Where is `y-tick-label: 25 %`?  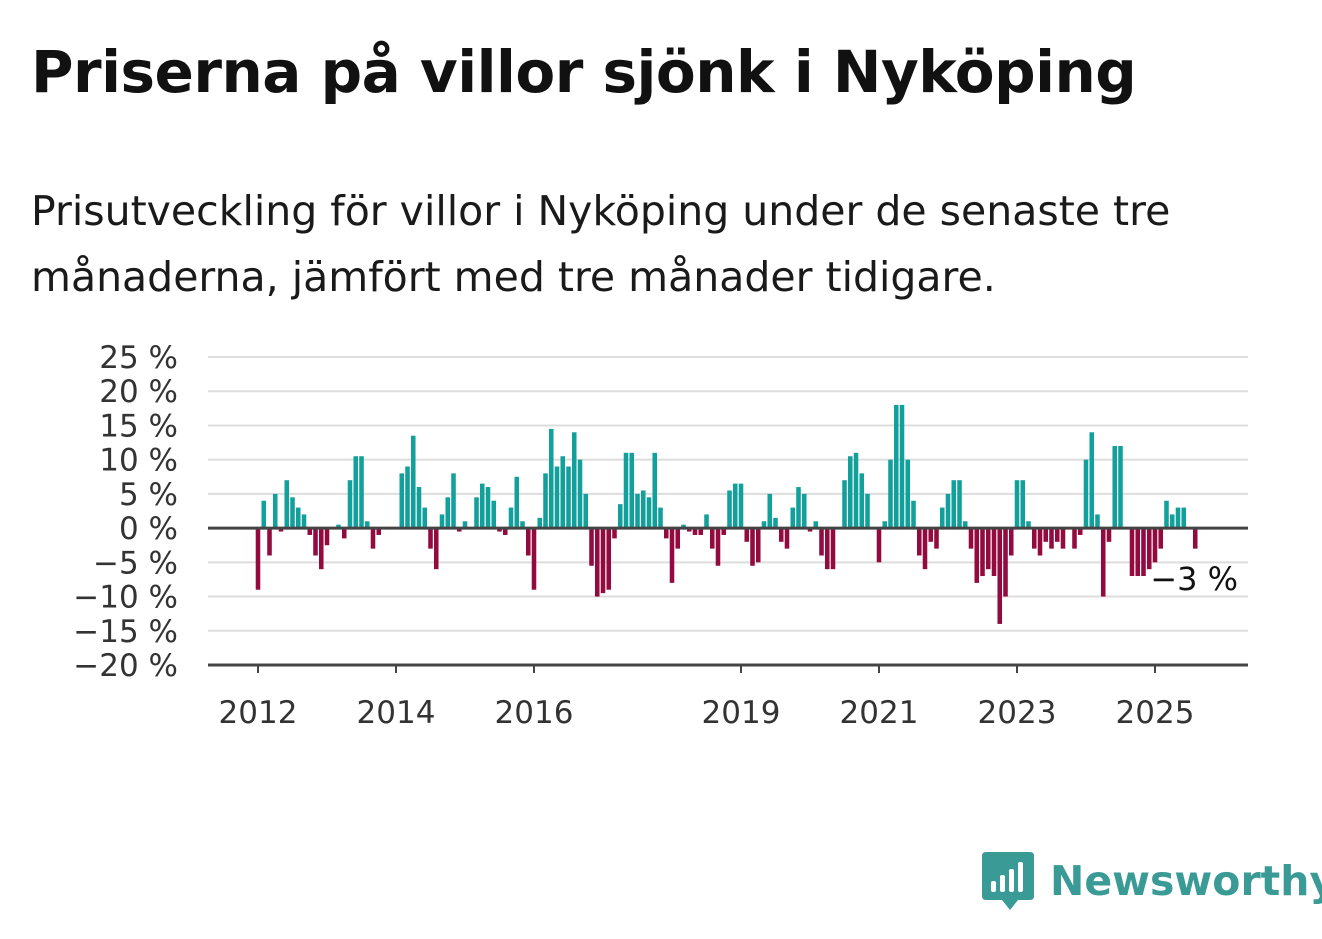 y-tick-label: 25 % is located at coordinates (138, 358).